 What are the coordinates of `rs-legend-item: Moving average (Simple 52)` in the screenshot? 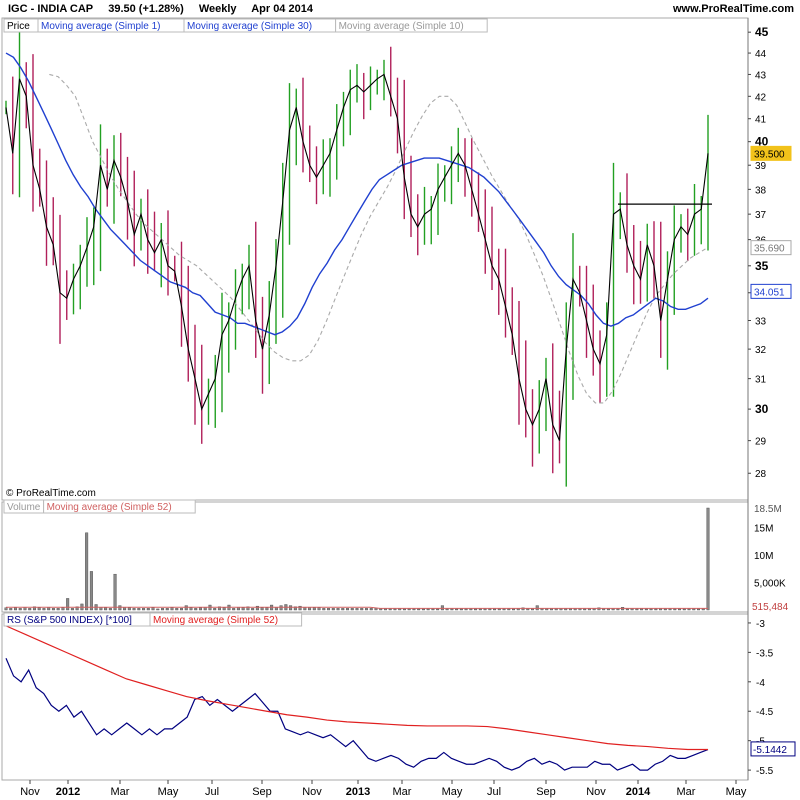 It's located at (215, 620).